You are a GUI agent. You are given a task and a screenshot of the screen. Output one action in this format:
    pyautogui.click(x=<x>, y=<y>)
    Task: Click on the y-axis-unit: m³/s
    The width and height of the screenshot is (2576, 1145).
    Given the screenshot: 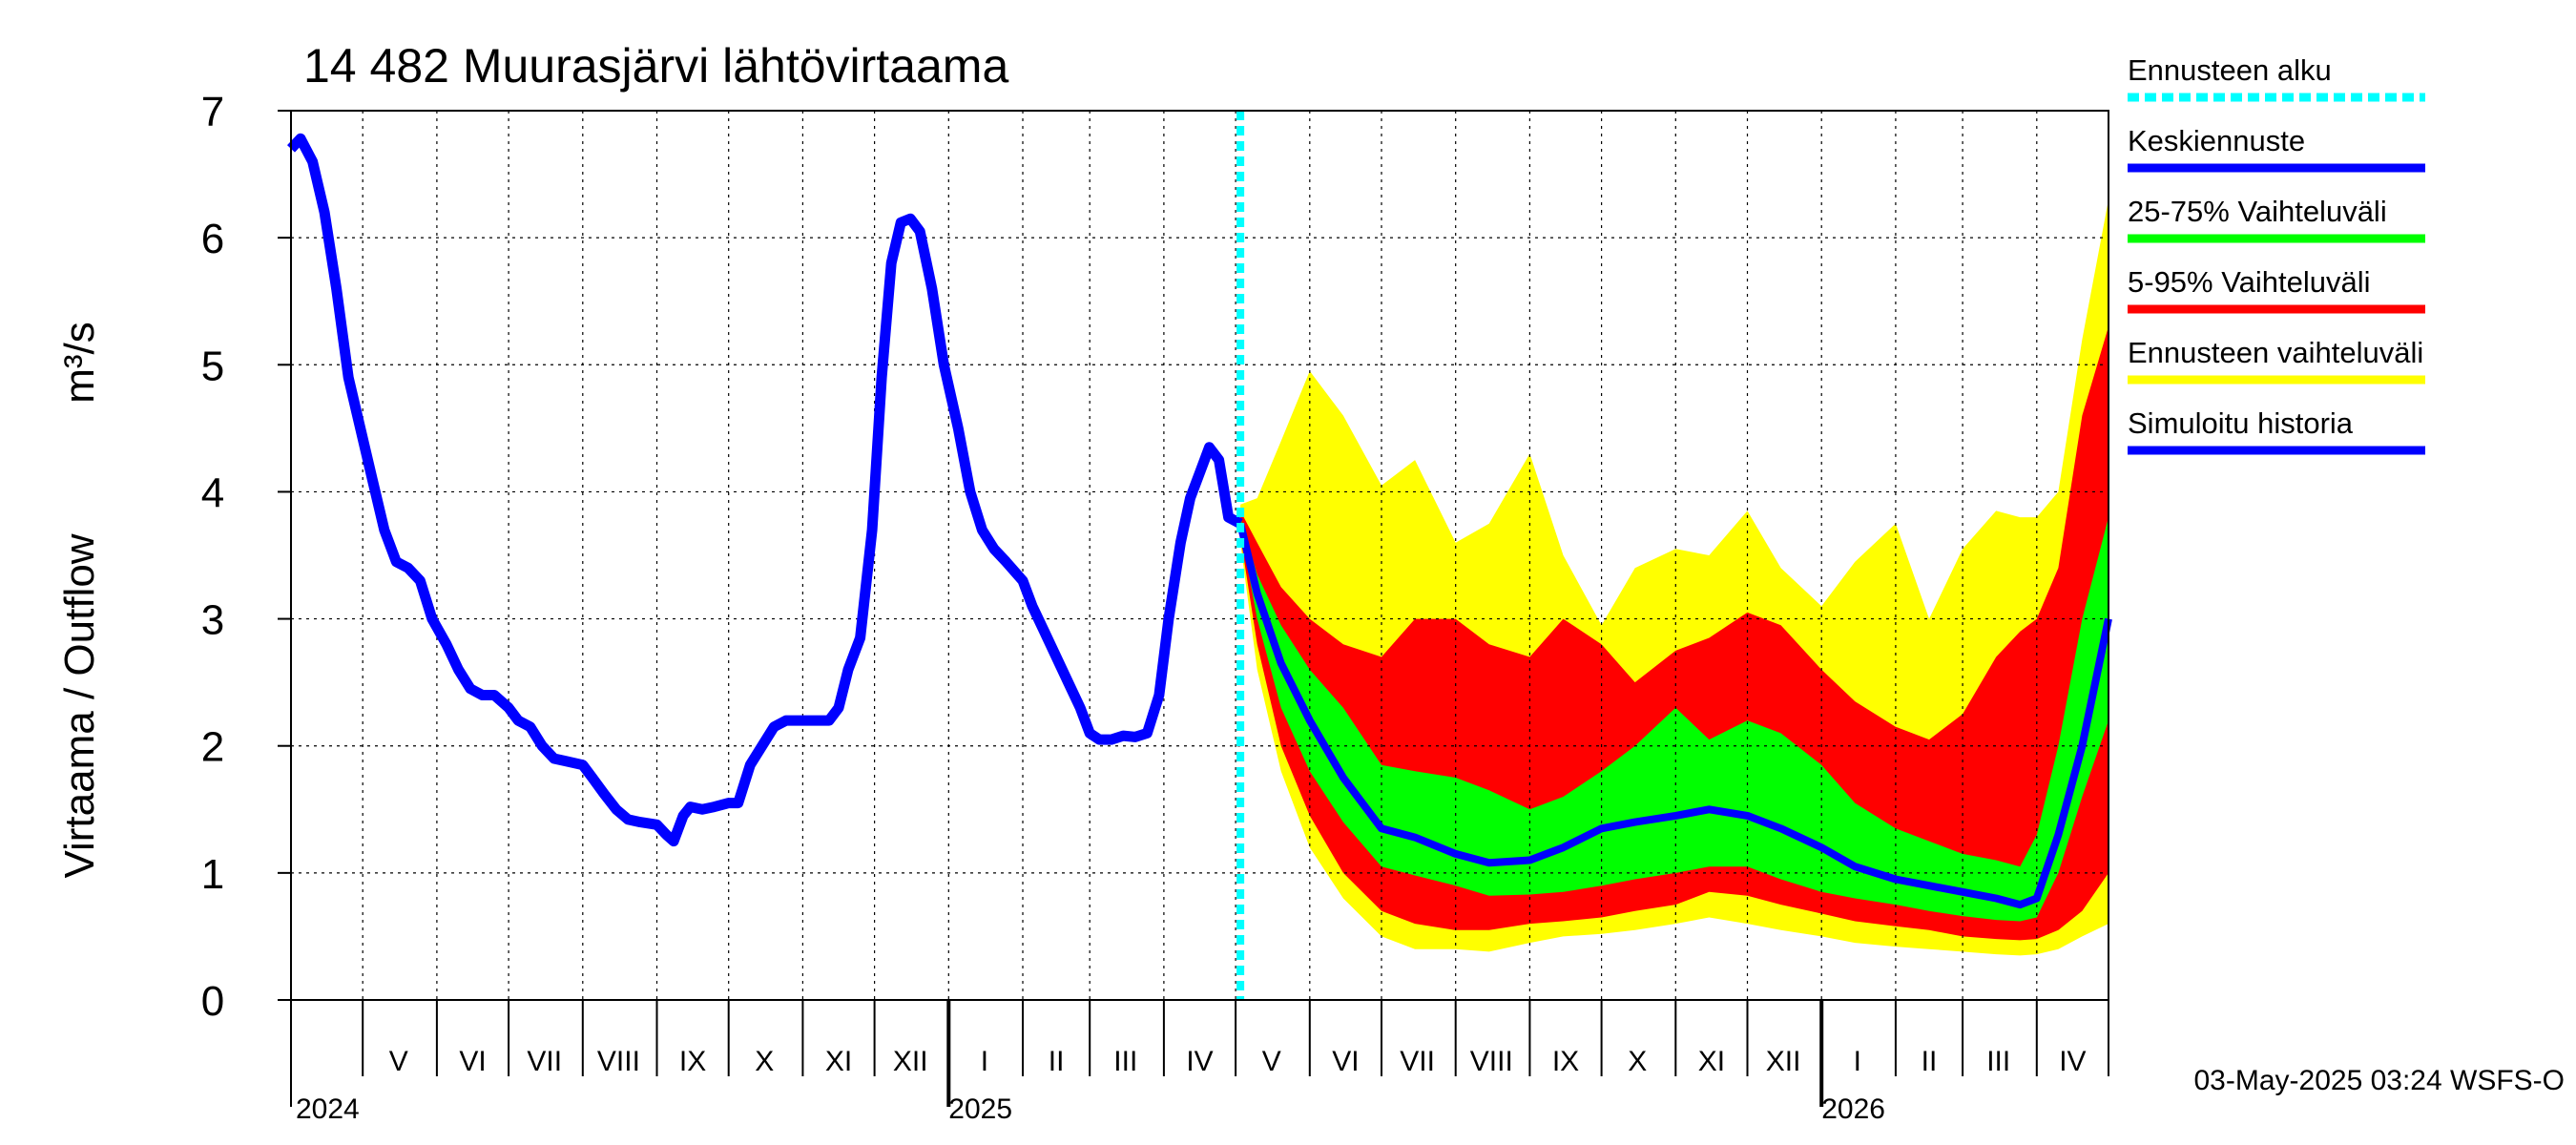 What is the action you would take?
    pyautogui.click(x=79, y=363)
    